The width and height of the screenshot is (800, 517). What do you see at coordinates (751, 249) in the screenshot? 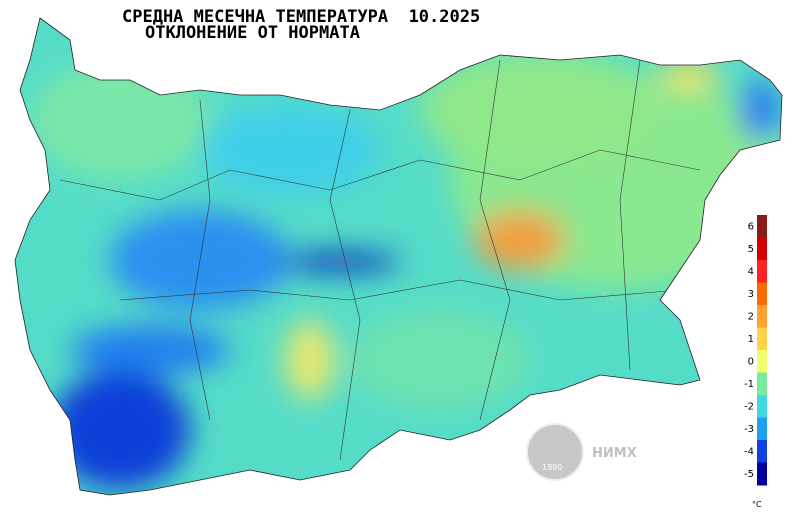
I see `legend-tick-label: 5` at bounding box center [751, 249].